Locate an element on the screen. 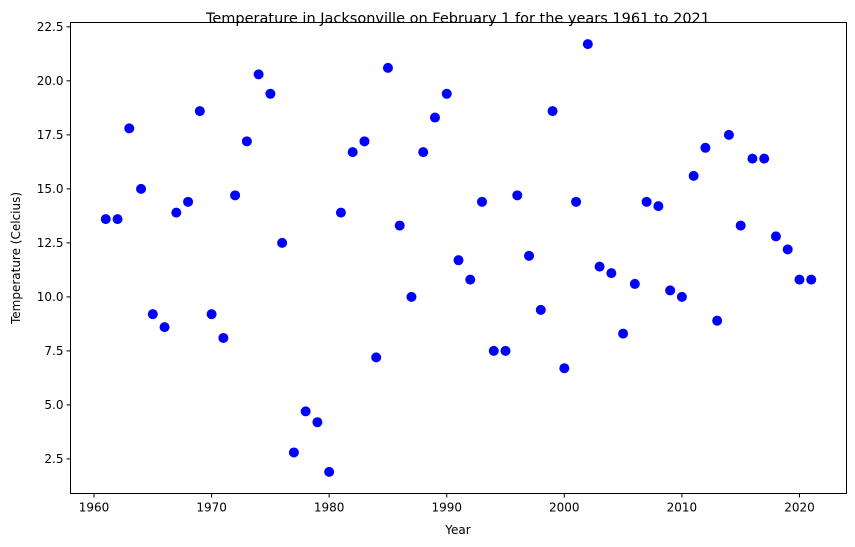 This screenshot has width=855, height=547. x-axis-label: Year is located at coordinates (457, 530).